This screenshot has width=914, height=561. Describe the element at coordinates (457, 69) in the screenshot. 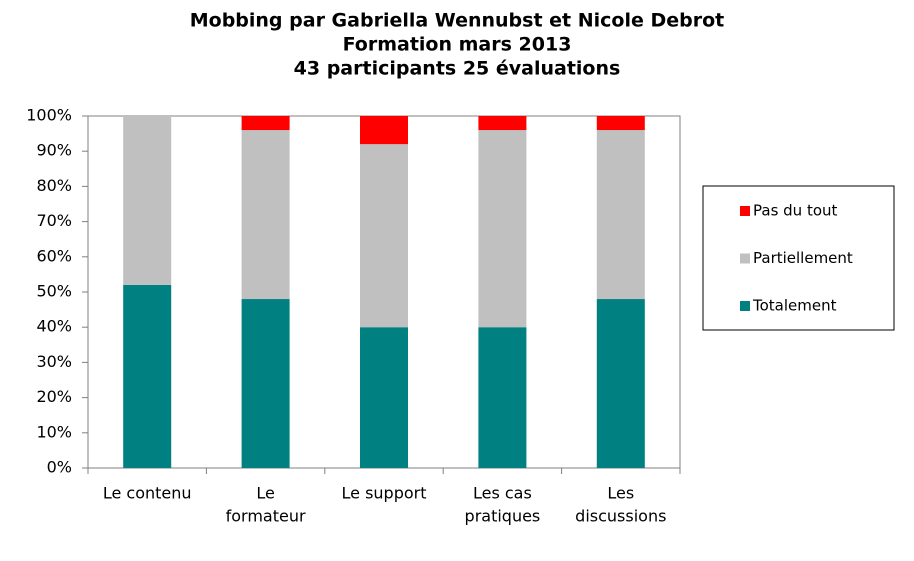

I see `chart-title: 43 participants 25 évaluations` at that location.